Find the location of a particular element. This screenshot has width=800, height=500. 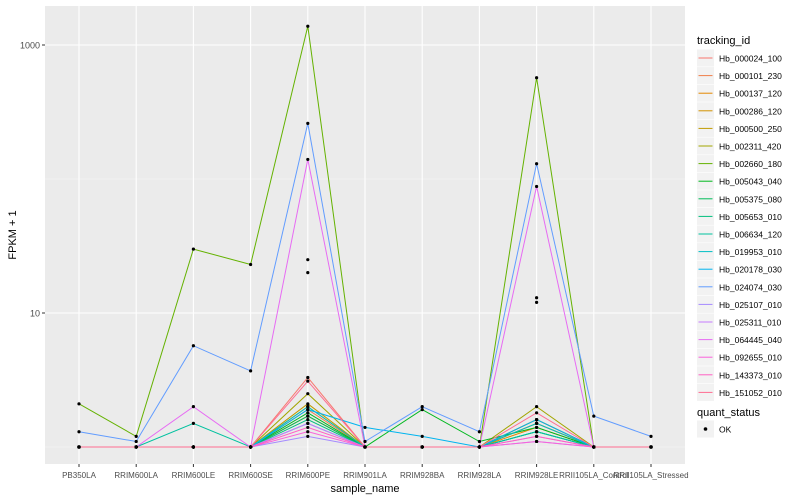

legend-title: tracking_id is located at coordinates (723, 41).